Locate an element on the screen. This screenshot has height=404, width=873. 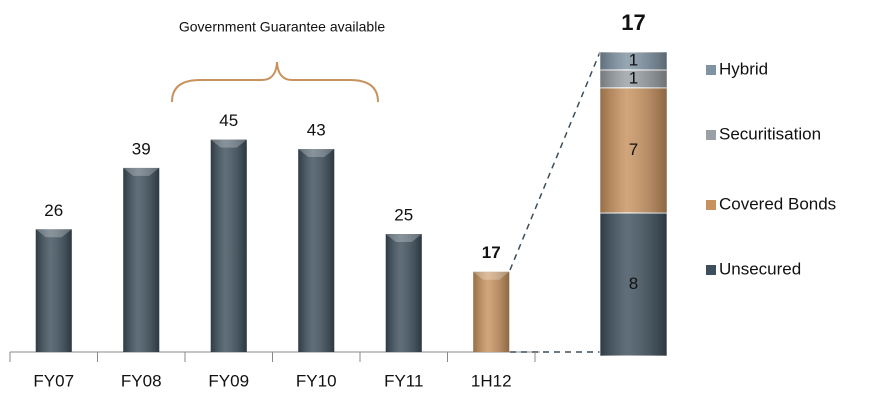
x-tick-label: FY08 is located at coordinates (141, 380).